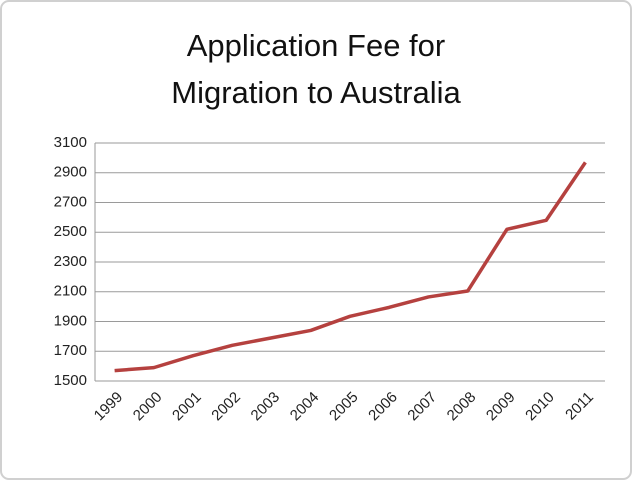 The width and height of the screenshot is (632, 480). What do you see at coordinates (316, 45) in the screenshot?
I see `chart-title: Application Fee for` at bounding box center [316, 45].